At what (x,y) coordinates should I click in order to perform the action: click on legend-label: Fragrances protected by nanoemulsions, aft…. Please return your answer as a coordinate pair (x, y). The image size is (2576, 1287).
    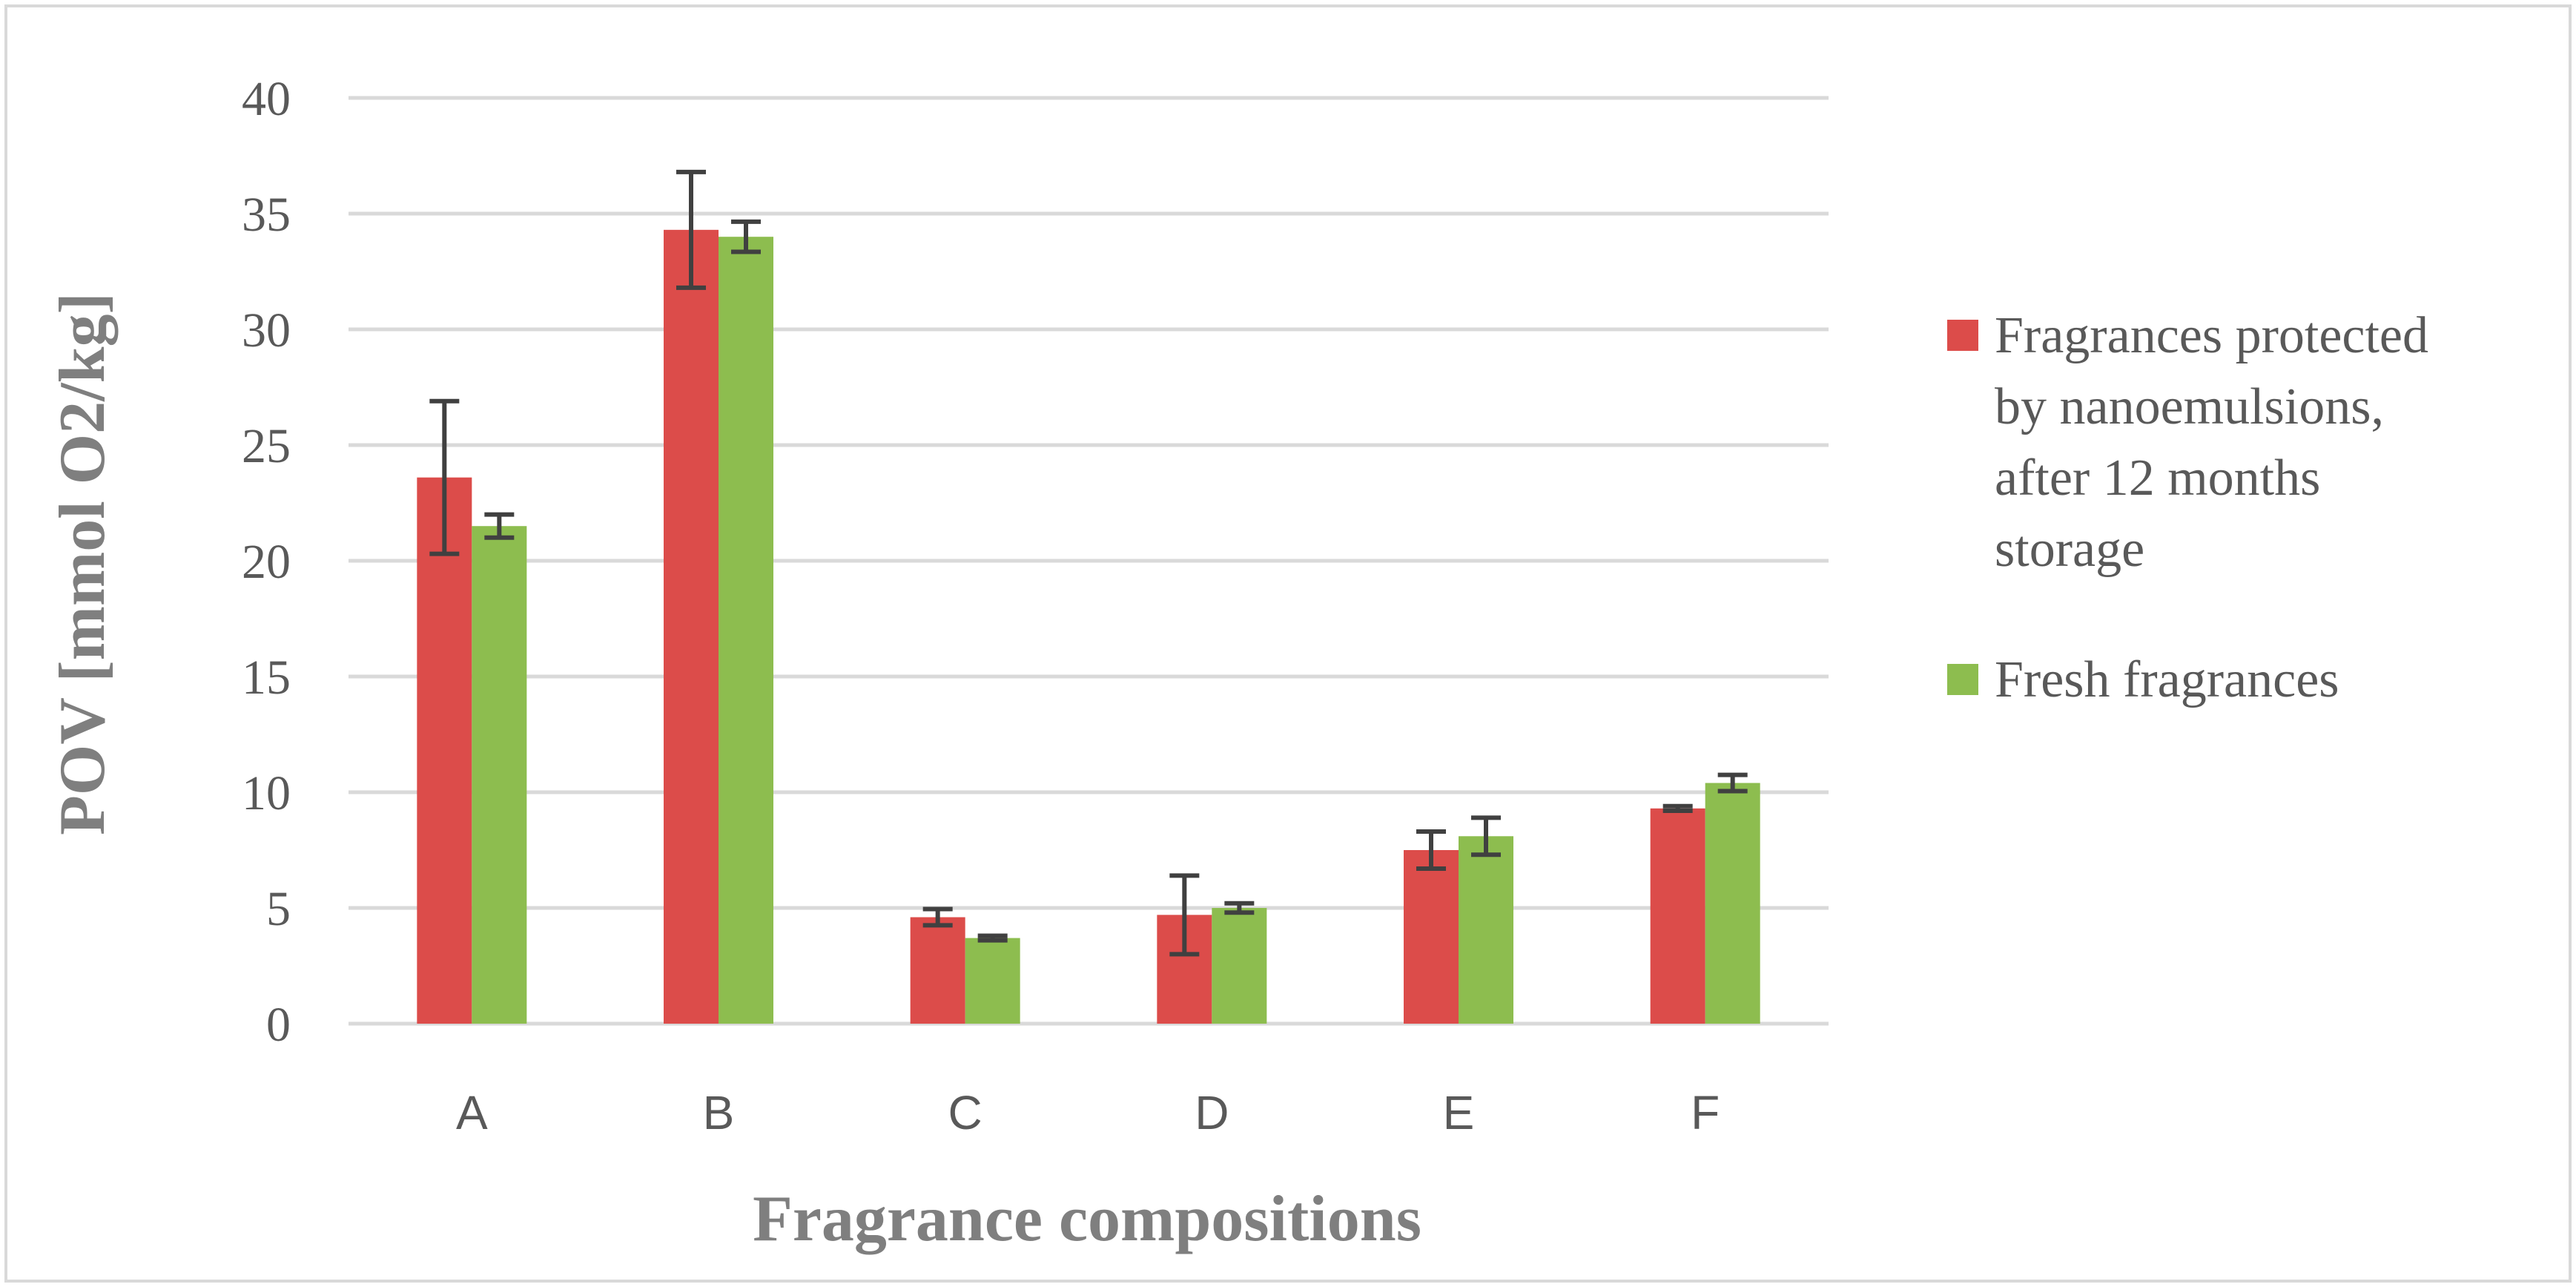
    Looking at the image, I should click on (2211, 443).